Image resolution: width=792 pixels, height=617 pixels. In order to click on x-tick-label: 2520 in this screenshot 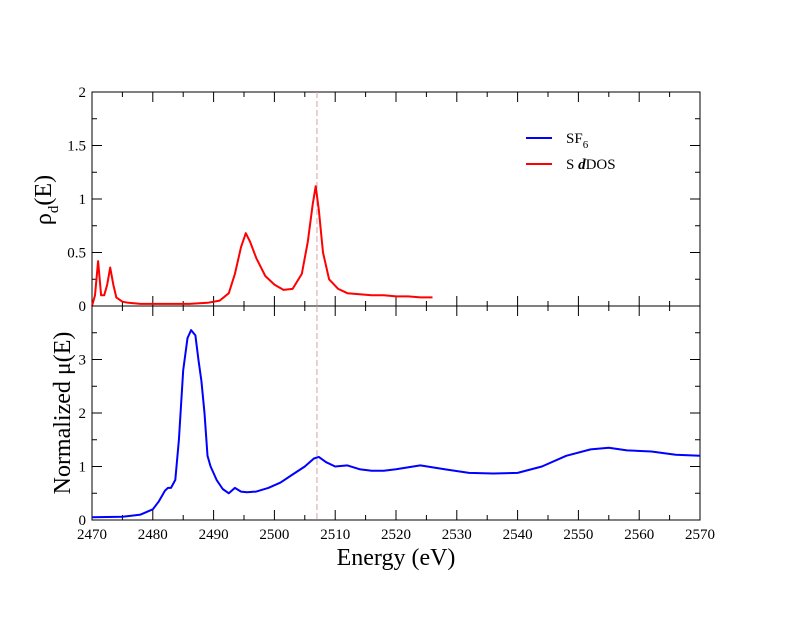, I will do `click(396, 535)`.